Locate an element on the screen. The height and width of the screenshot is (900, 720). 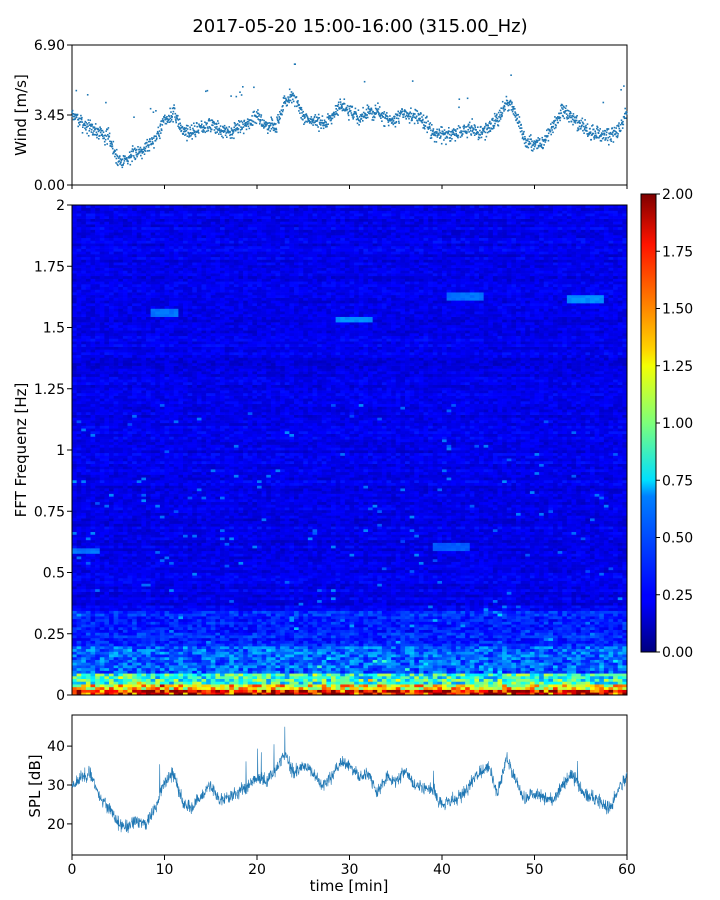
wind-y-tick-label: 6.90 is located at coordinates (49, 46).